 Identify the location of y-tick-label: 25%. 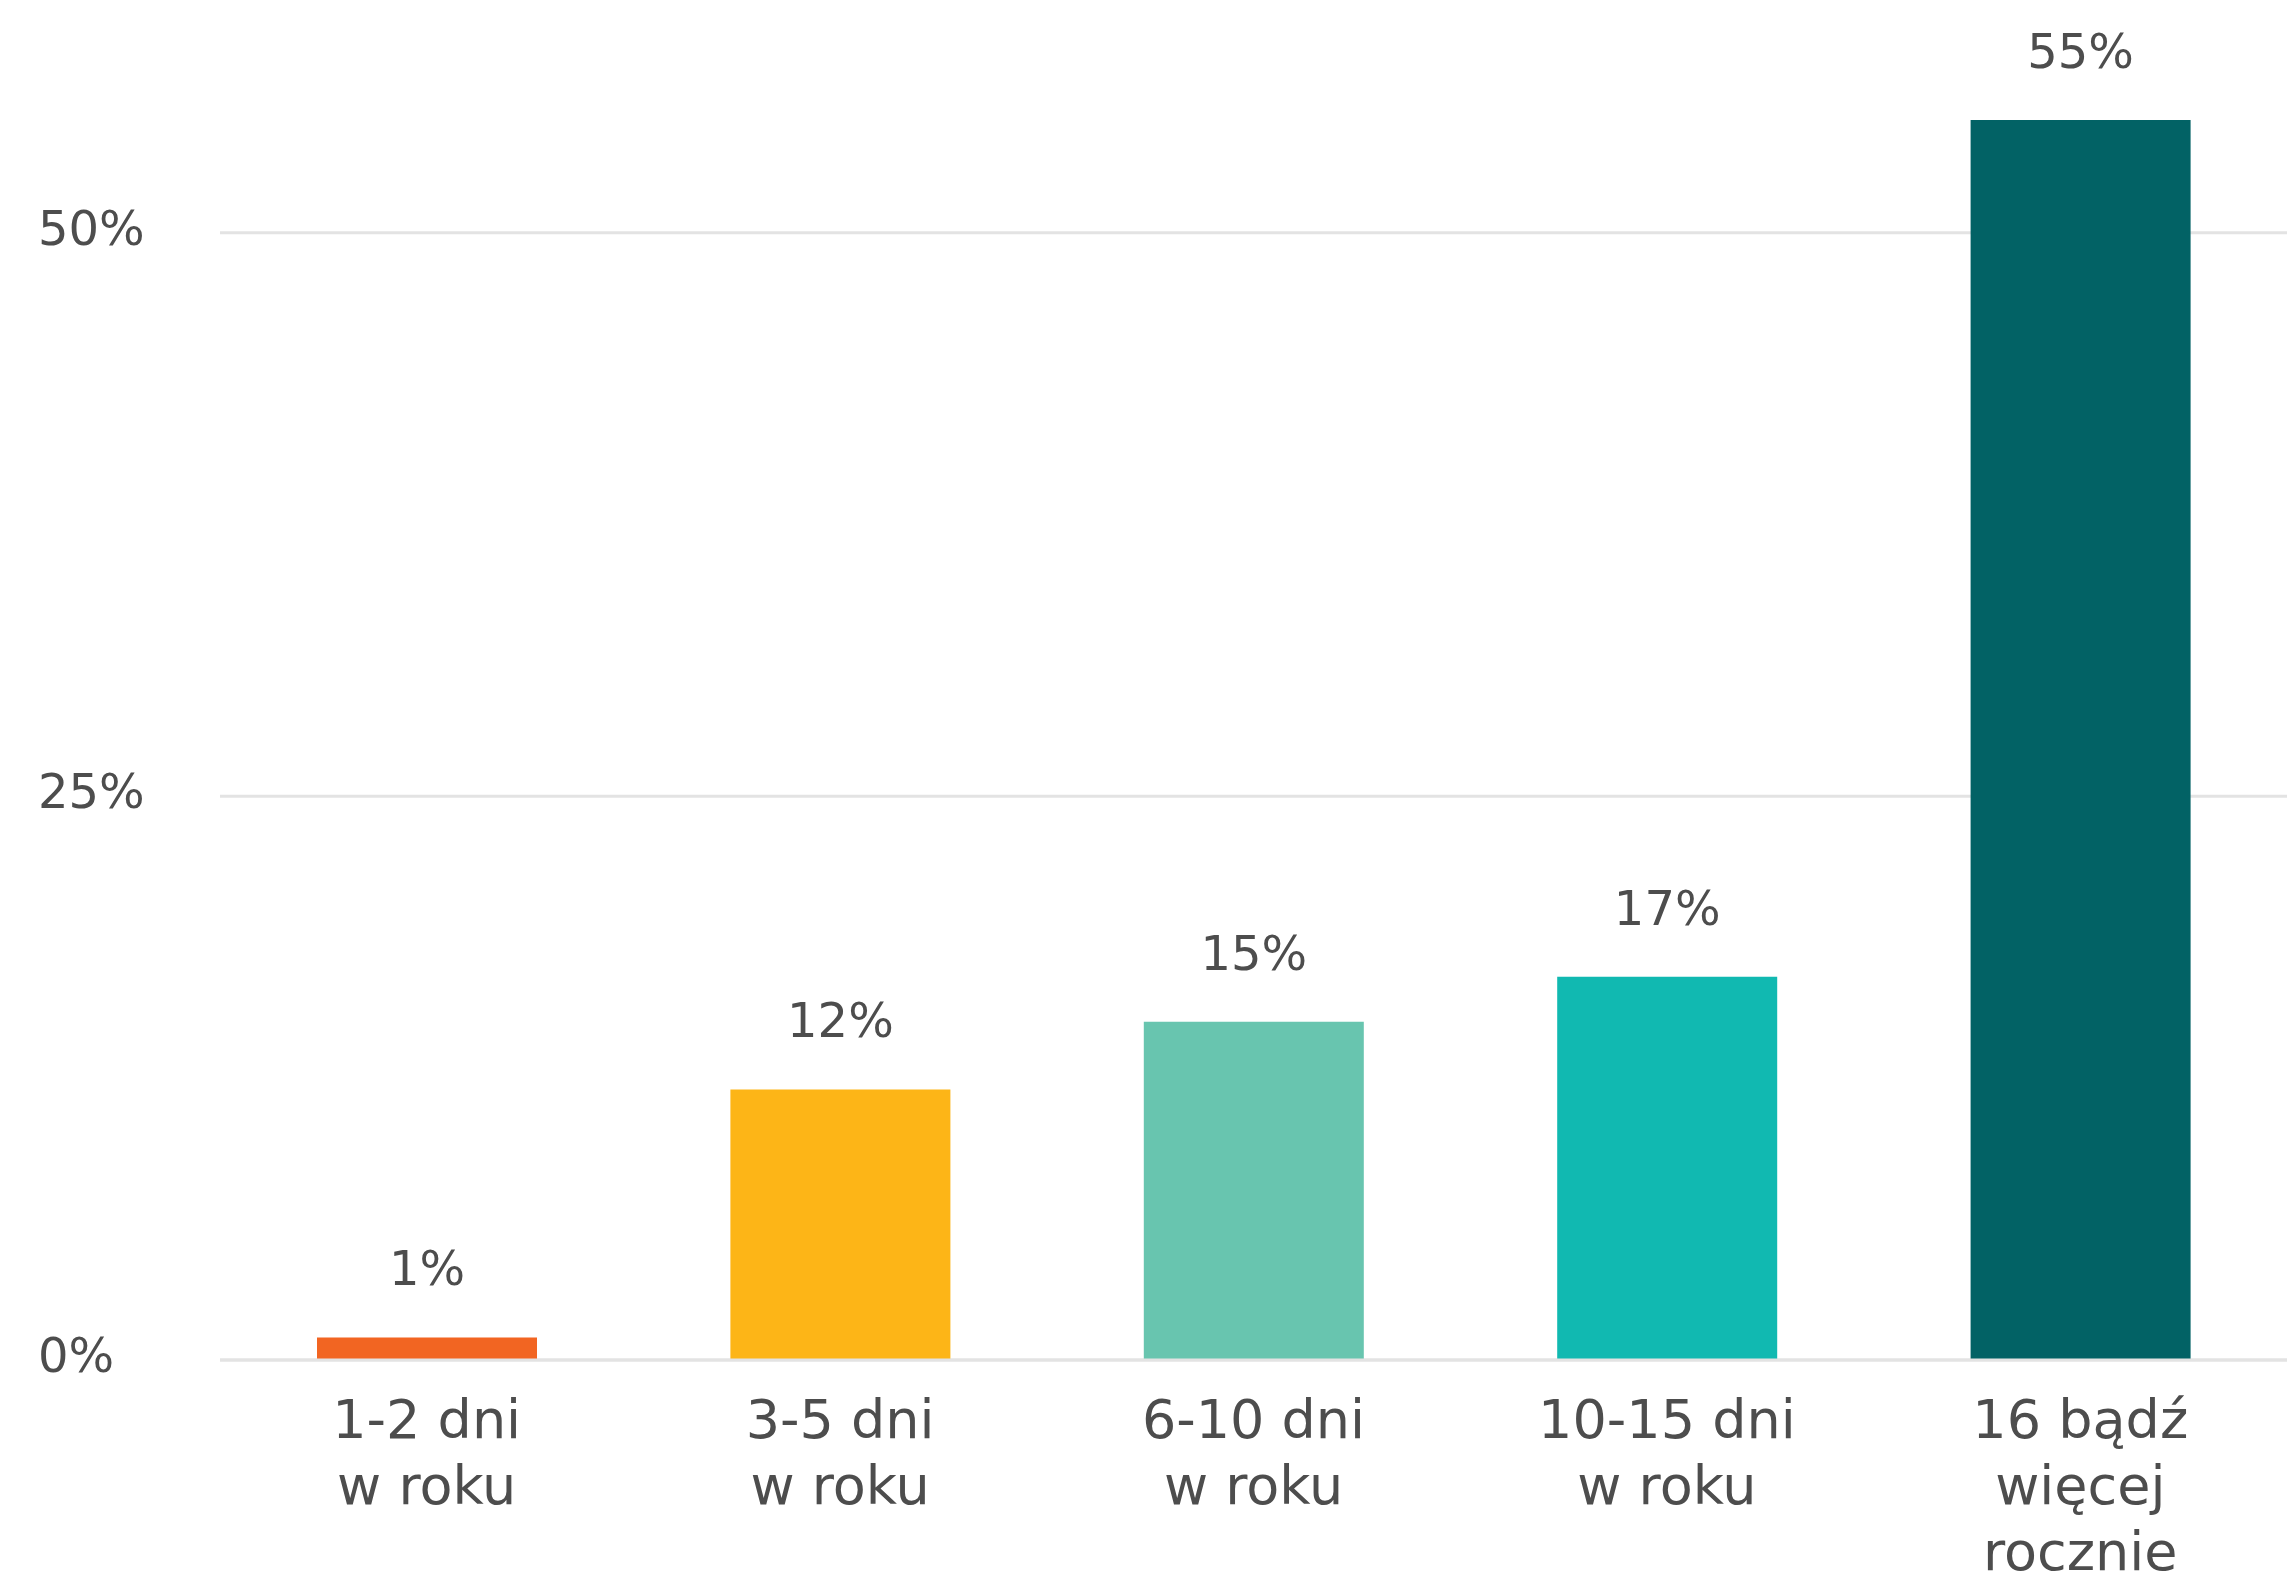
(91, 791).